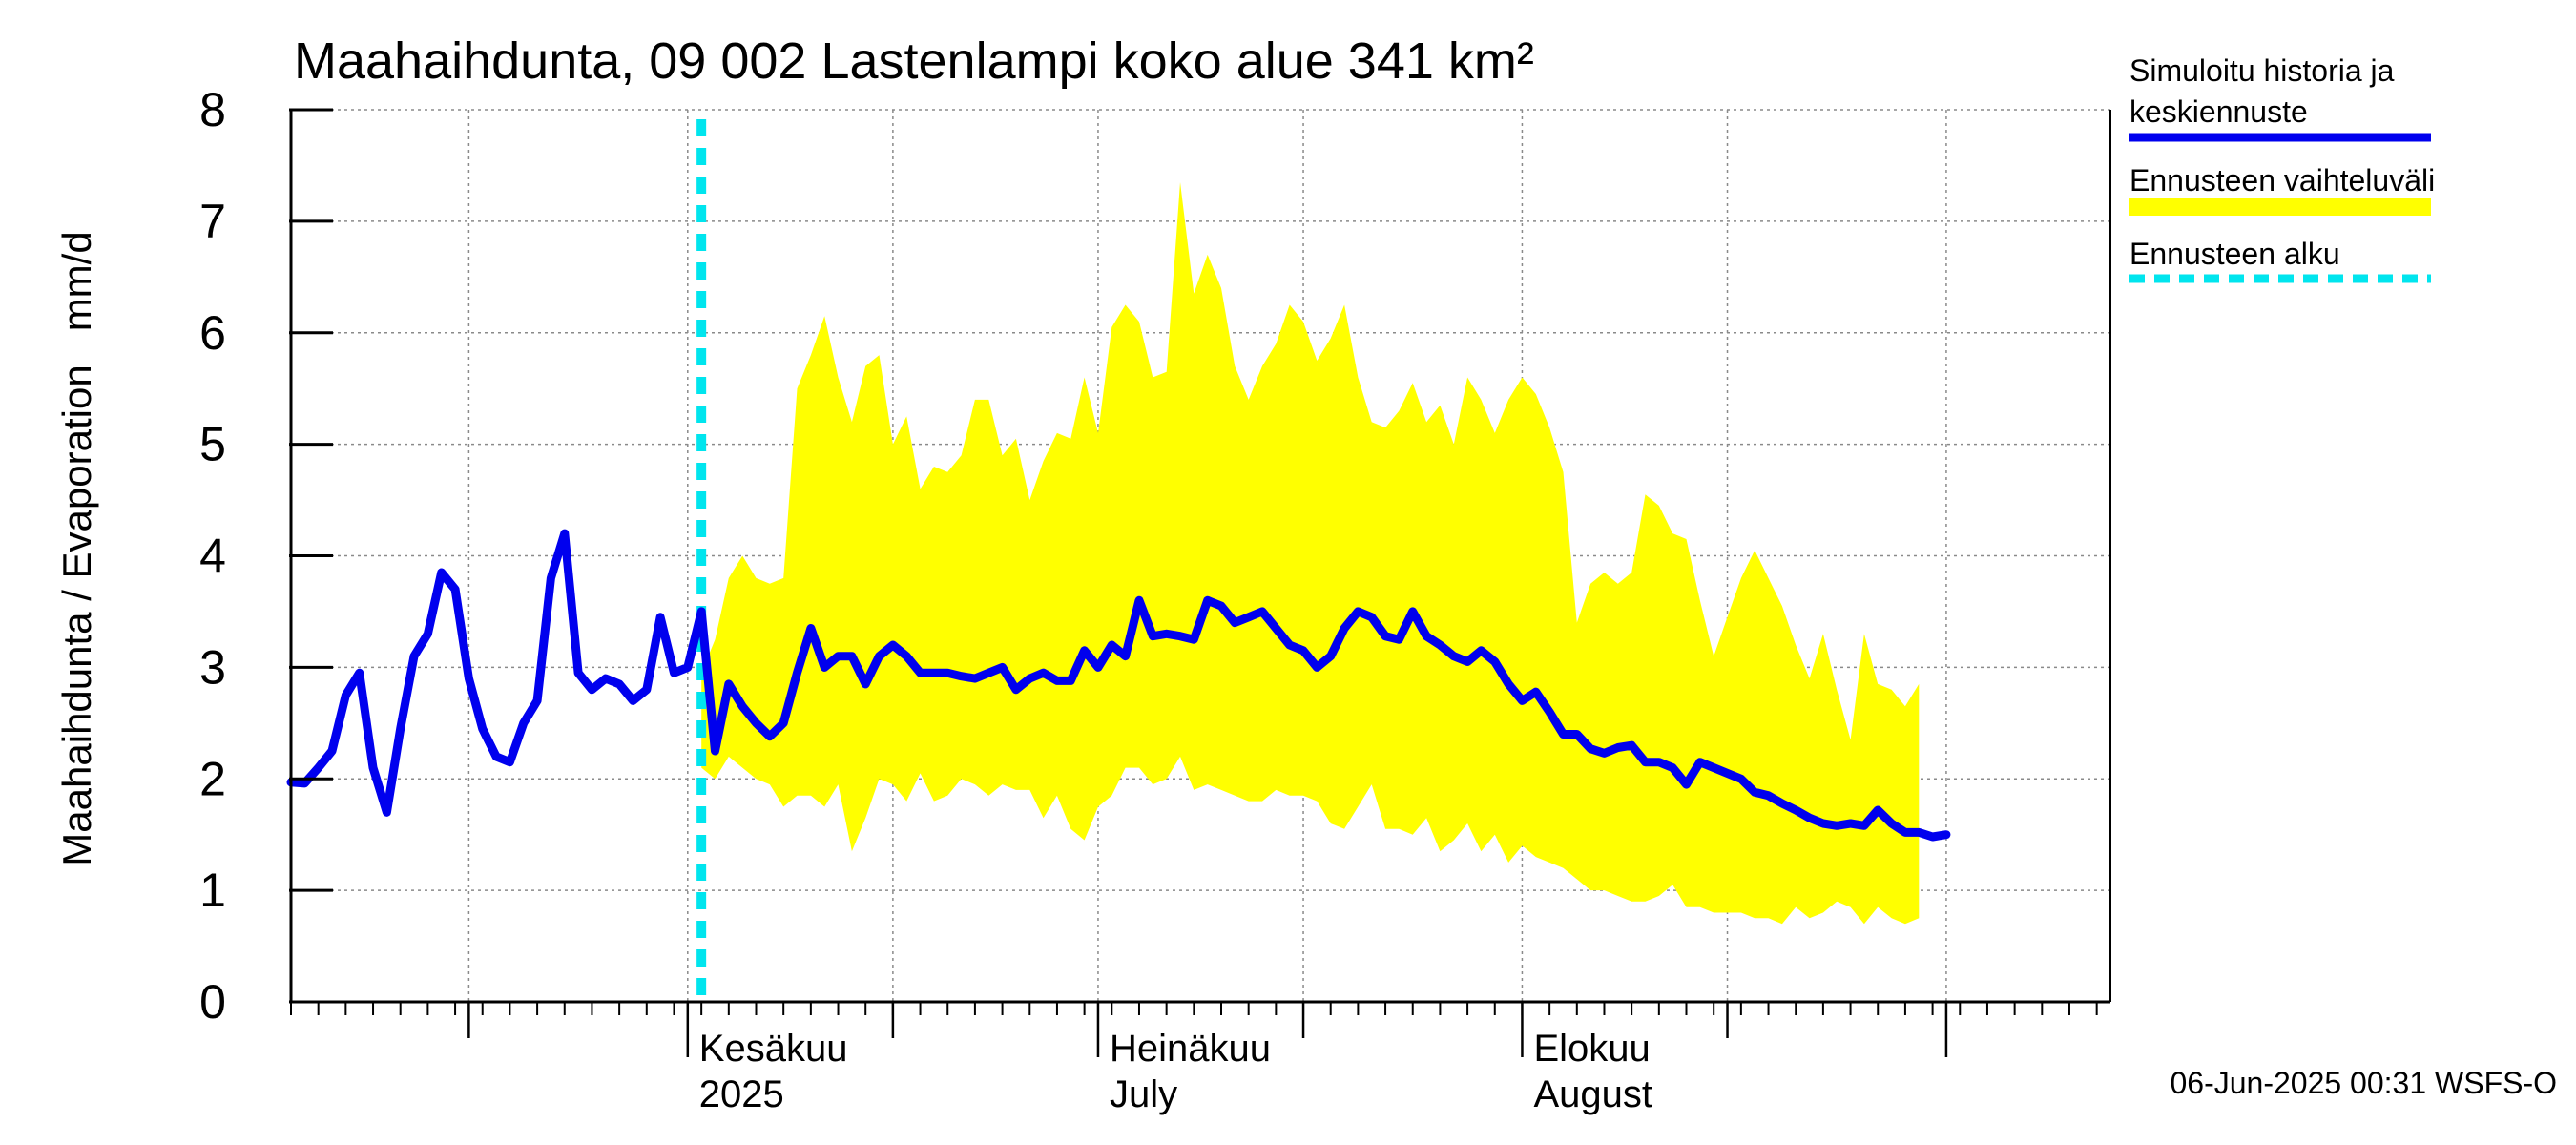 The image size is (2576, 1145). Describe the element at coordinates (1591, 1049) in the screenshot. I see `x-month-label: Elokuu` at that location.